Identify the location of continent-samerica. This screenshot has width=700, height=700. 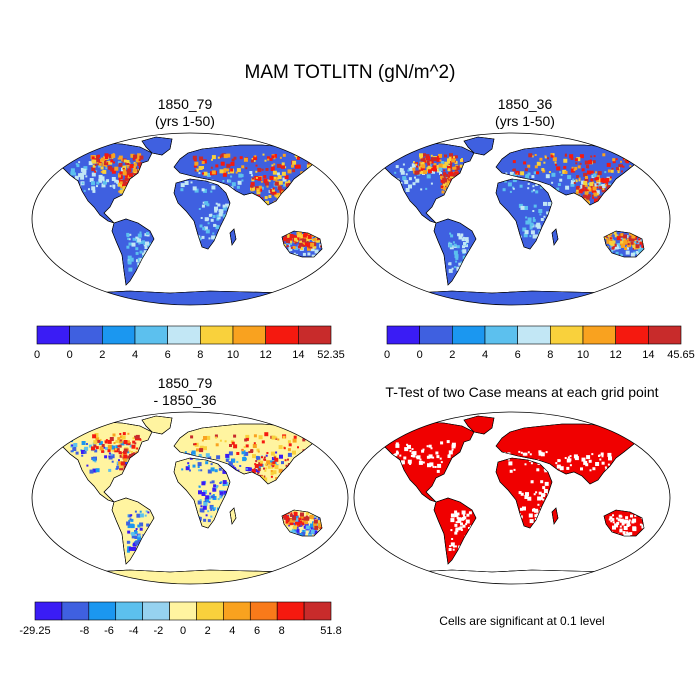
(133, 531).